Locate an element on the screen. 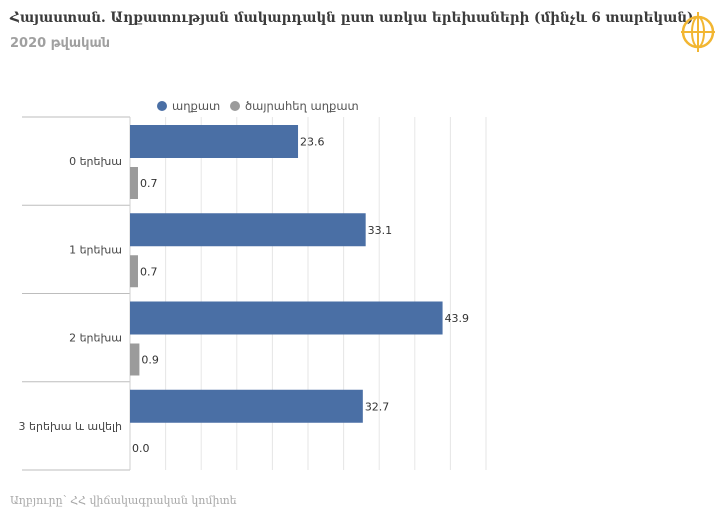  legend-label-0: աղքատ is located at coordinates (196, 106).